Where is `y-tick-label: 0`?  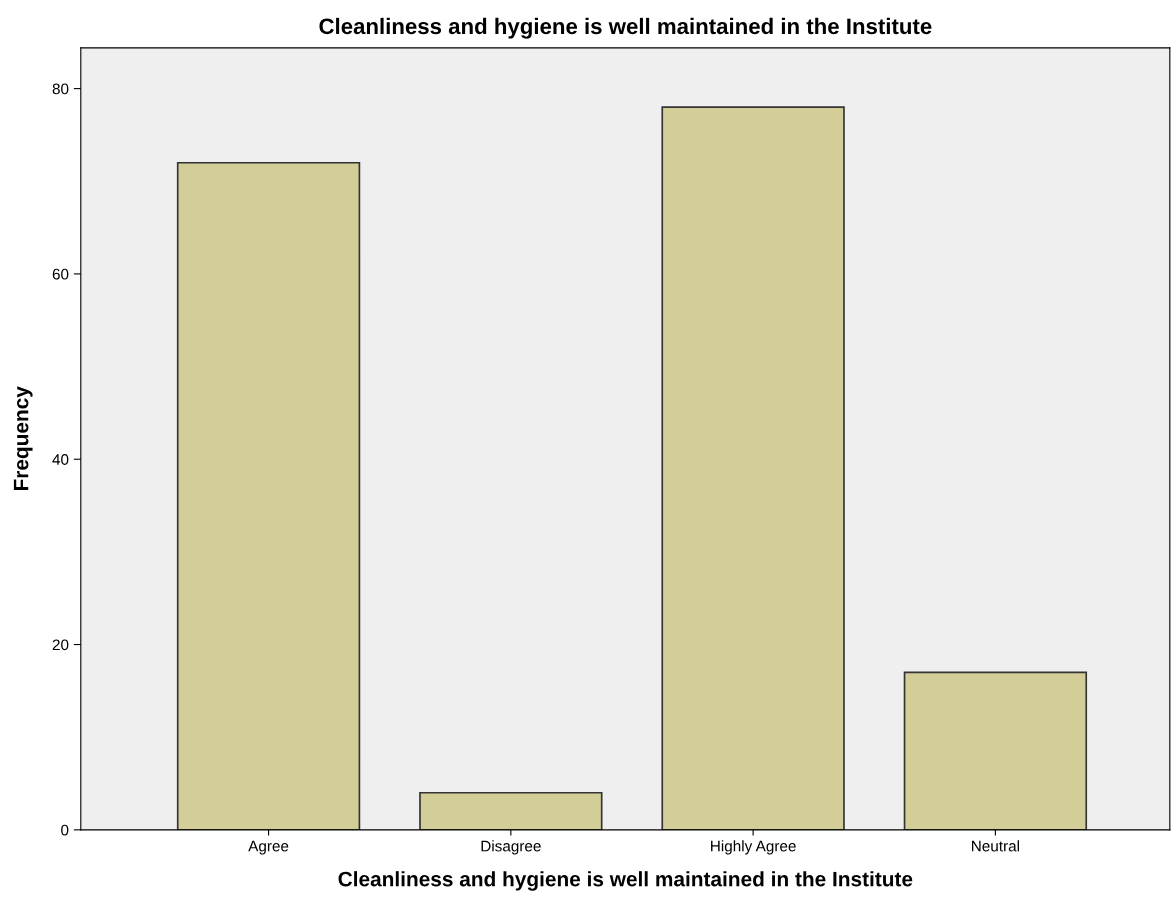
y-tick-label: 0 is located at coordinates (65, 830).